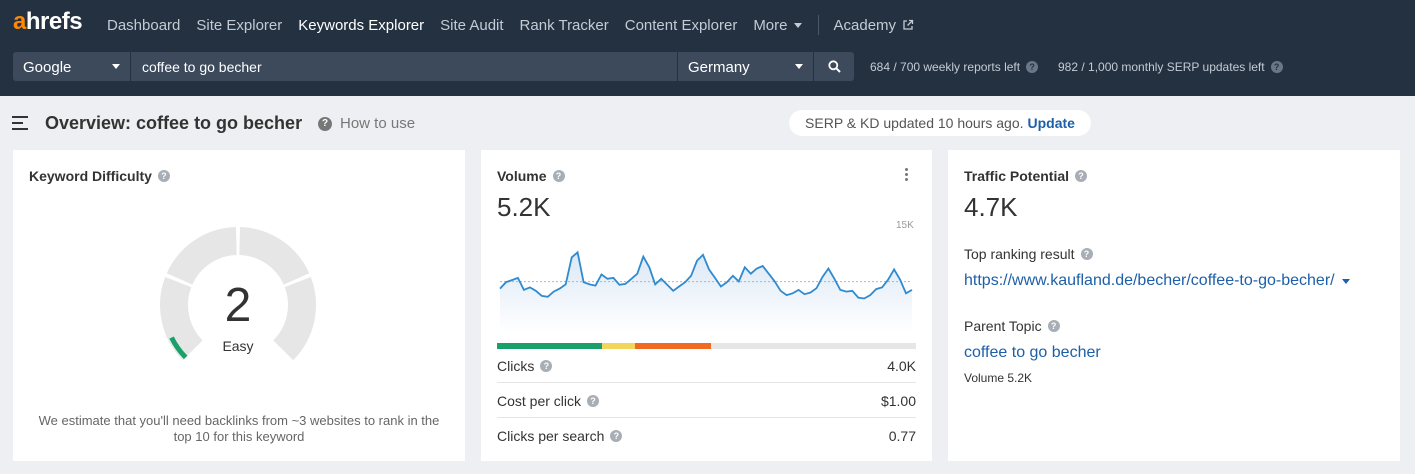  What do you see at coordinates (991, 207) in the screenshot?
I see `traffic-value: 4.7K` at bounding box center [991, 207].